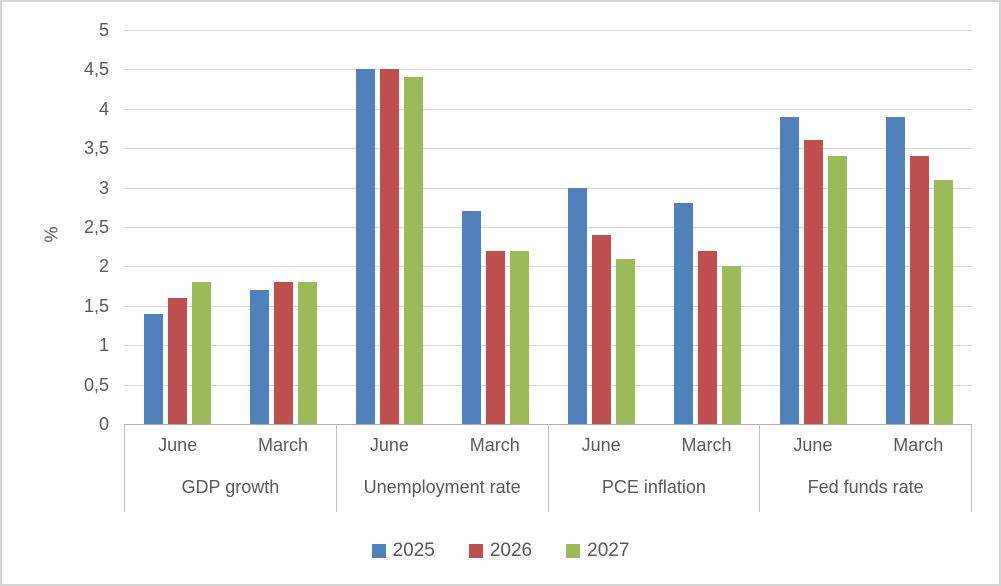  Describe the element at coordinates (653, 468) in the screenshot. I see `category-group: June March PCE inflation` at that location.